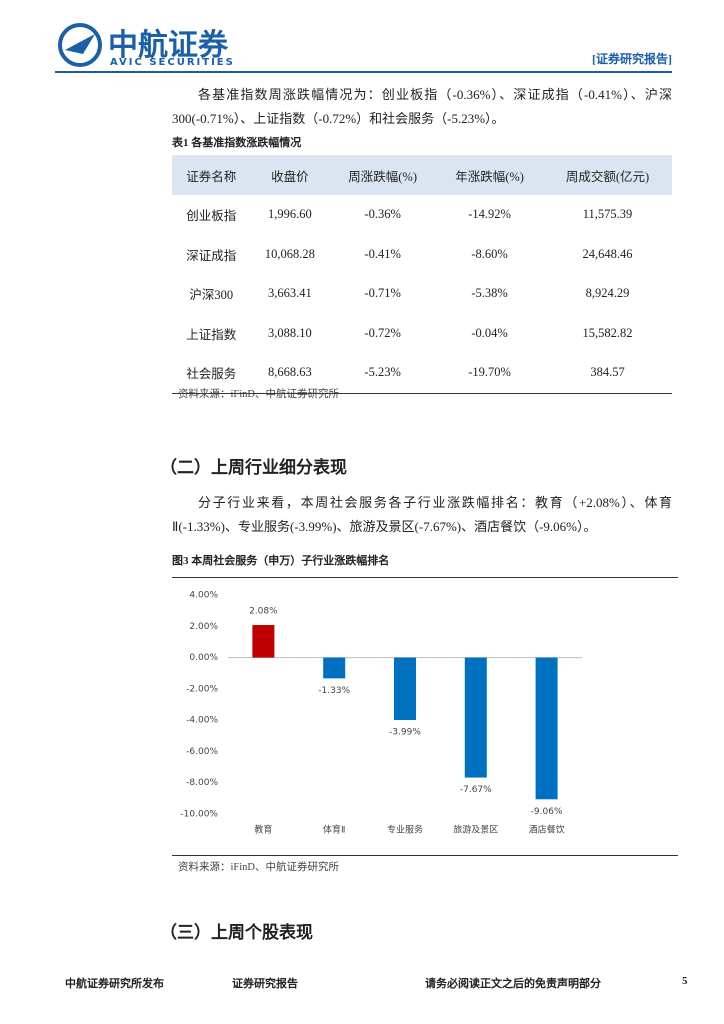  I want to click on table-cell: 深证成指, so click(211, 255).